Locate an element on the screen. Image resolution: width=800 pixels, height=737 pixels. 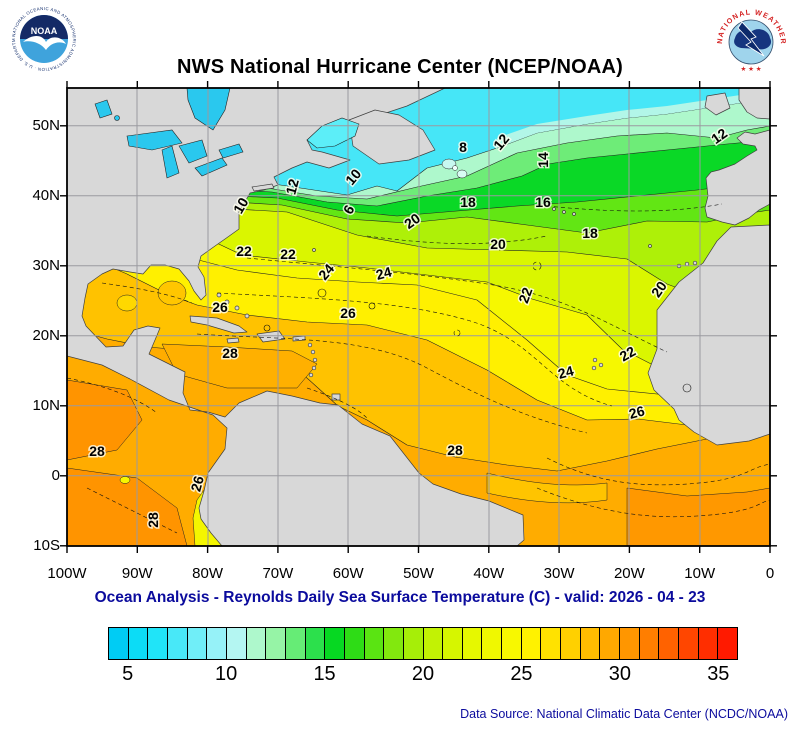
colorbar-tick-label: 35 is located at coordinates (718, 674).